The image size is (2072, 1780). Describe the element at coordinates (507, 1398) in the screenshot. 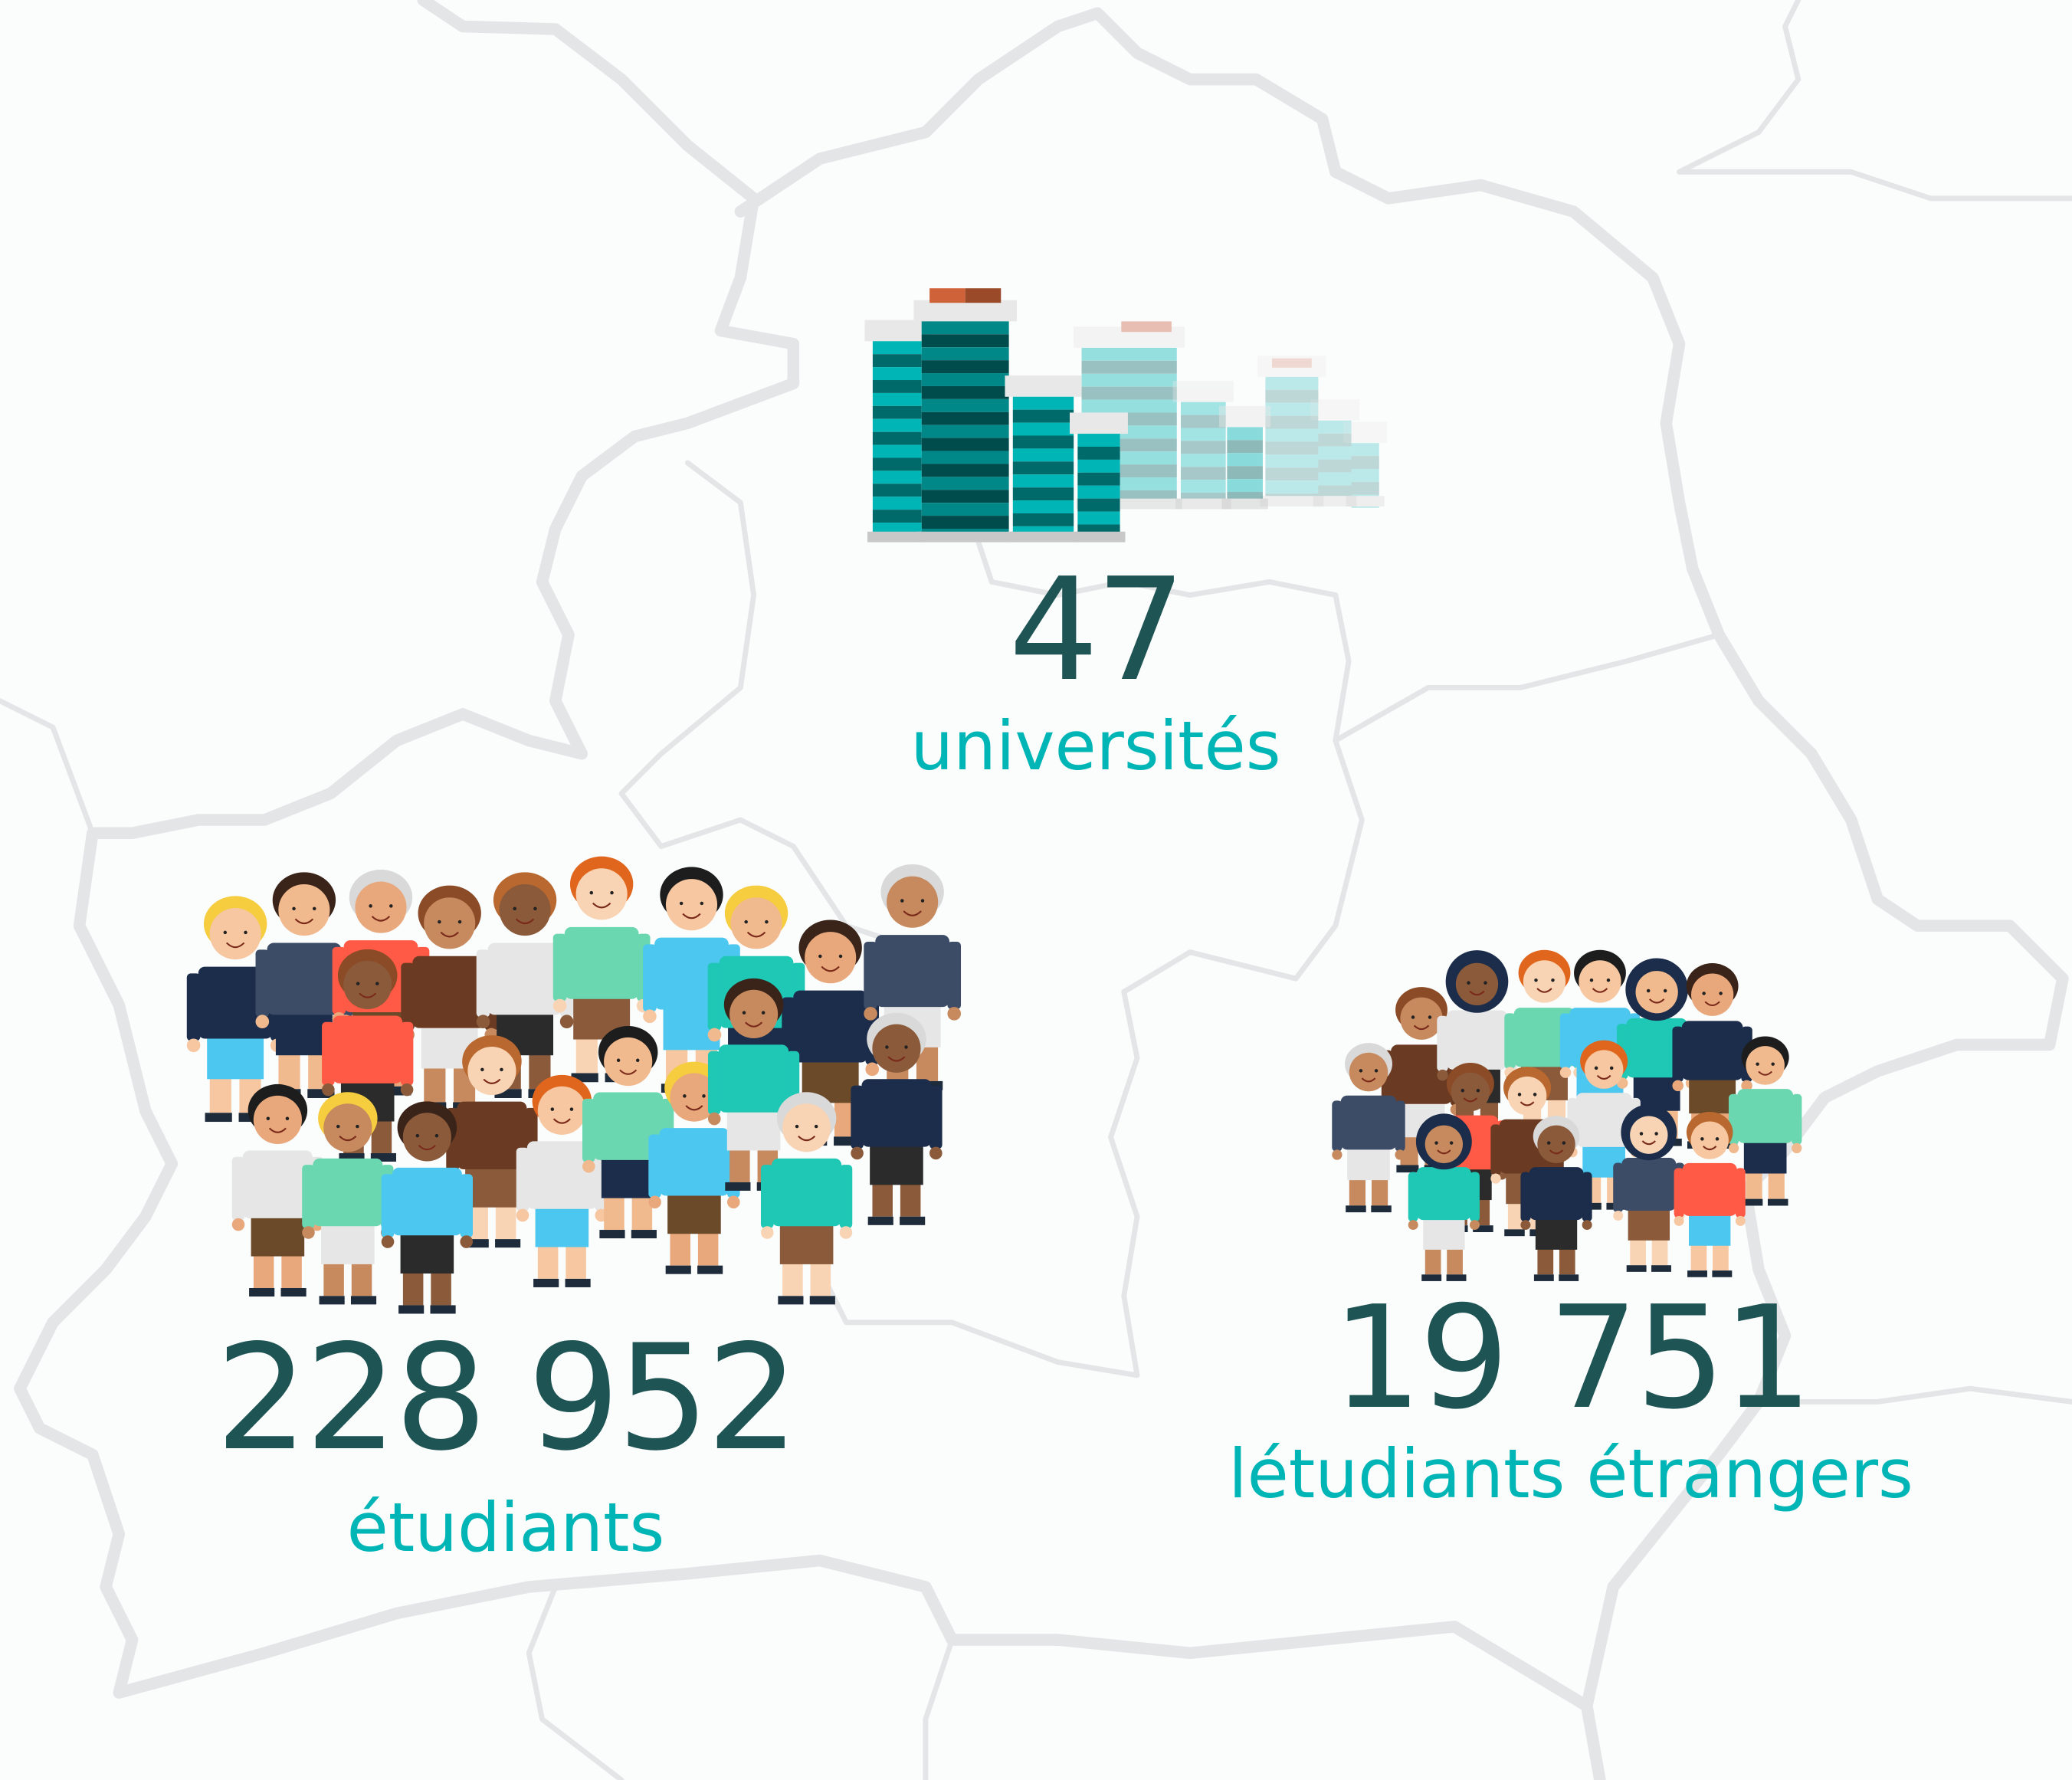

I see `students-count: 228 952` at that location.